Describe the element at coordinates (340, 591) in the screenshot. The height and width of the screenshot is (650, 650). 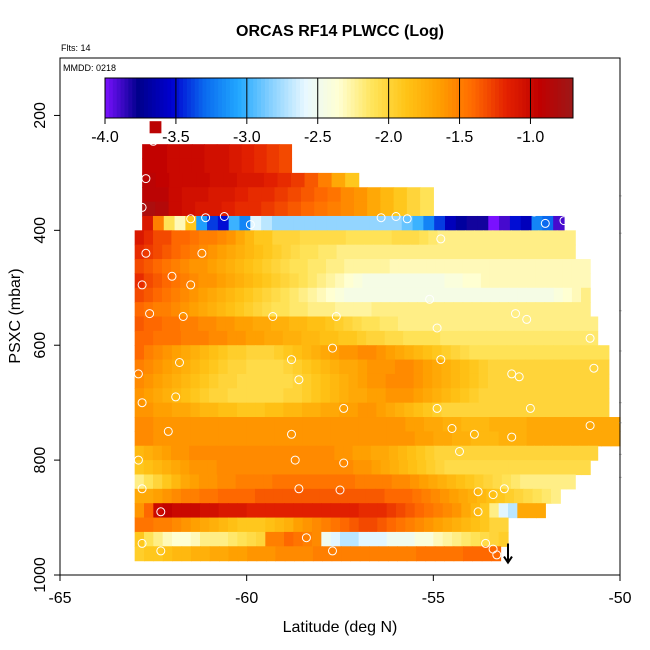
I see `x-axis: -65 -60 -55 -50` at that location.